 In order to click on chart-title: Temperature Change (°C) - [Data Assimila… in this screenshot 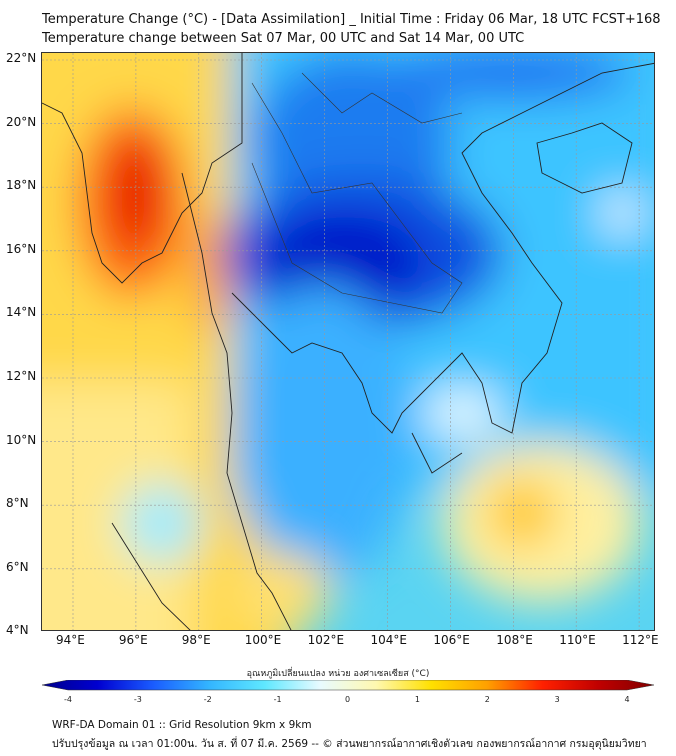, I will do `click(351, 19)`.